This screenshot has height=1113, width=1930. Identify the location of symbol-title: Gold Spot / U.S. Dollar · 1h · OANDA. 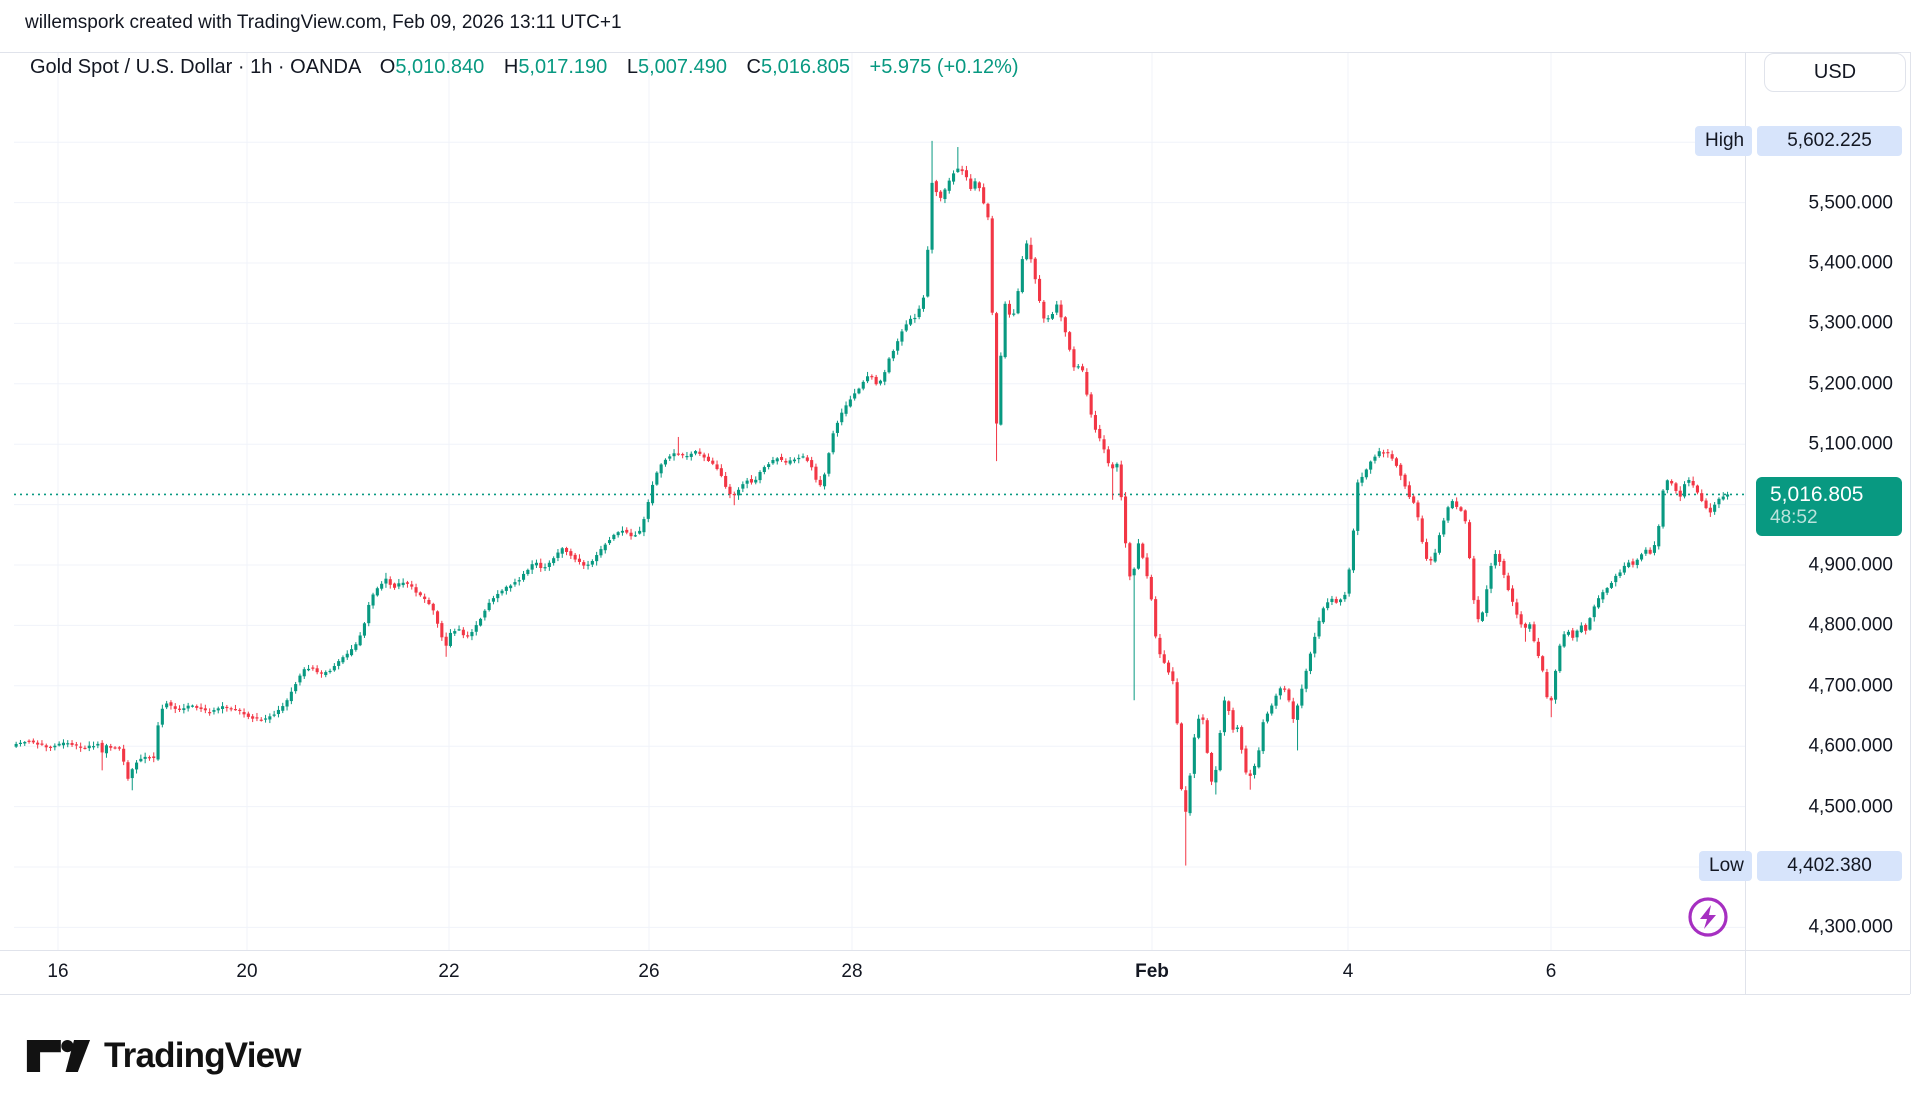
(195, 67).